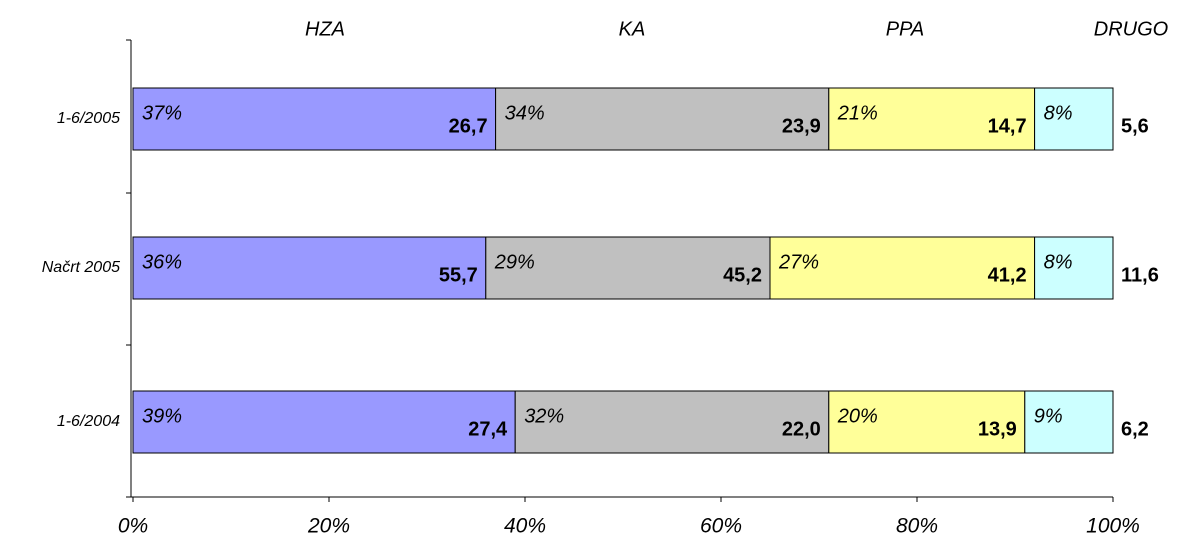  What do you see at coordinates (721, 526) in the screenshot?
I see `x-tick-label: 60%` at bounding box center [721, 526].